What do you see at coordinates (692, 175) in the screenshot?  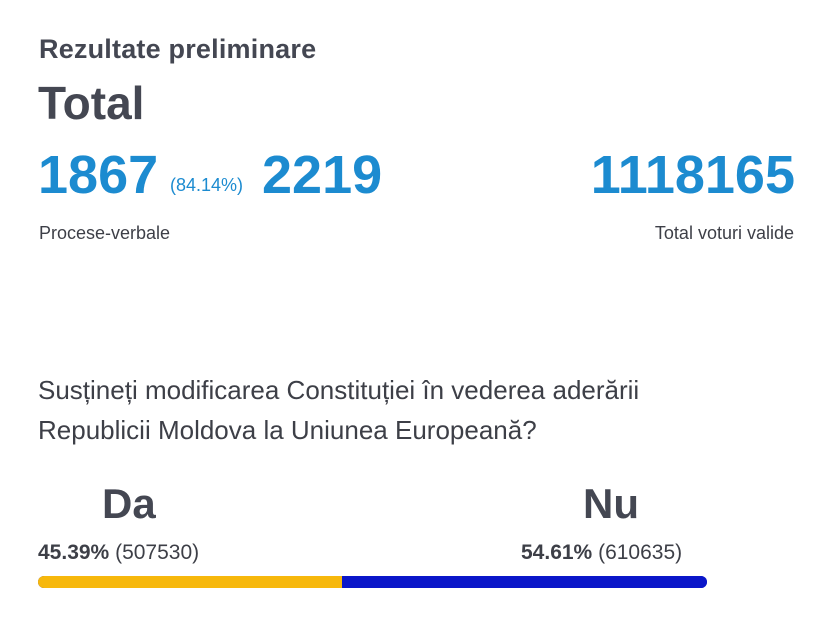 I see `valid-votes-total: 1118165` at bounding box center [692, 175].